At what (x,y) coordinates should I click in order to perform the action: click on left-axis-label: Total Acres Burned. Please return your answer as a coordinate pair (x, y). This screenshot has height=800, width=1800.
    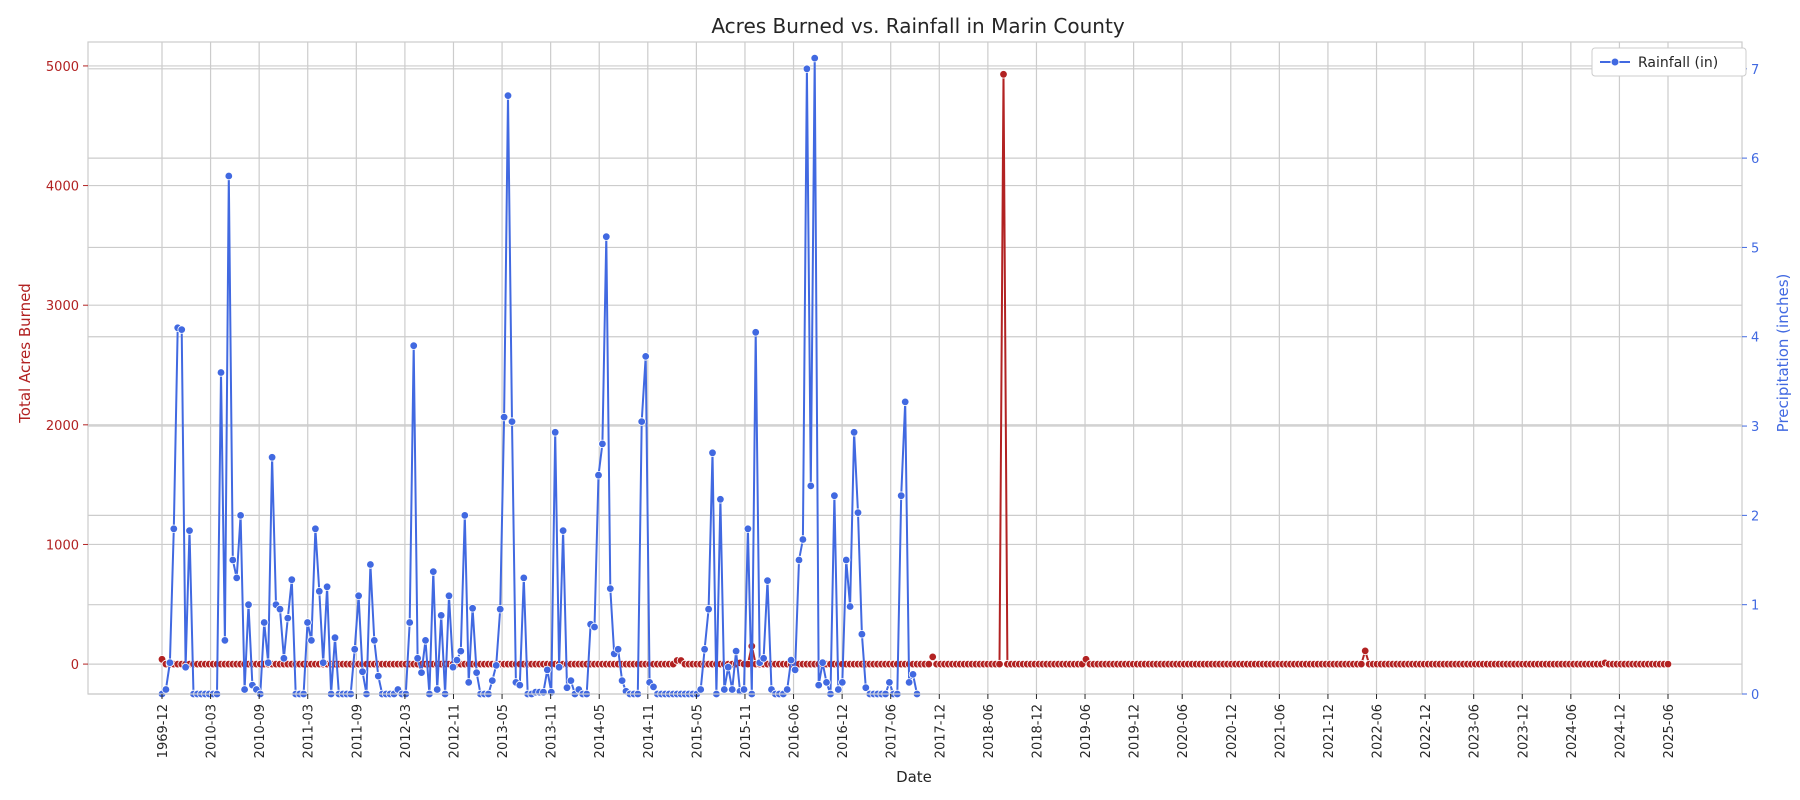
    Looking at the image, I should click on (25, 353).